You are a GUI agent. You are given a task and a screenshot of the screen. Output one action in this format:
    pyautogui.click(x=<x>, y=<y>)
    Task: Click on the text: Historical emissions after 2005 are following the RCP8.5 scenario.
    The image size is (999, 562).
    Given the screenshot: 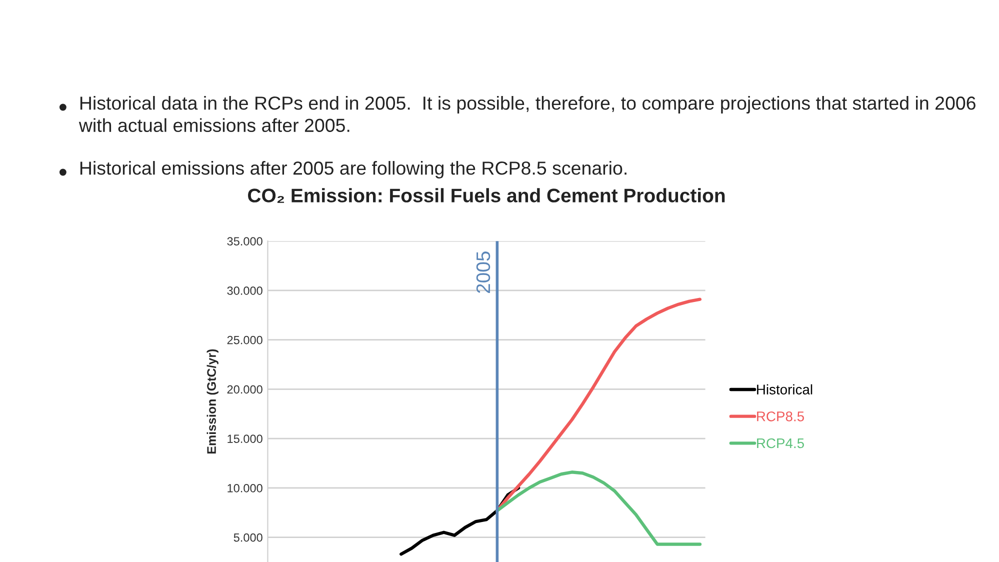 What is the action you would take?
    pyautogui.click(x=353, y=169)
    